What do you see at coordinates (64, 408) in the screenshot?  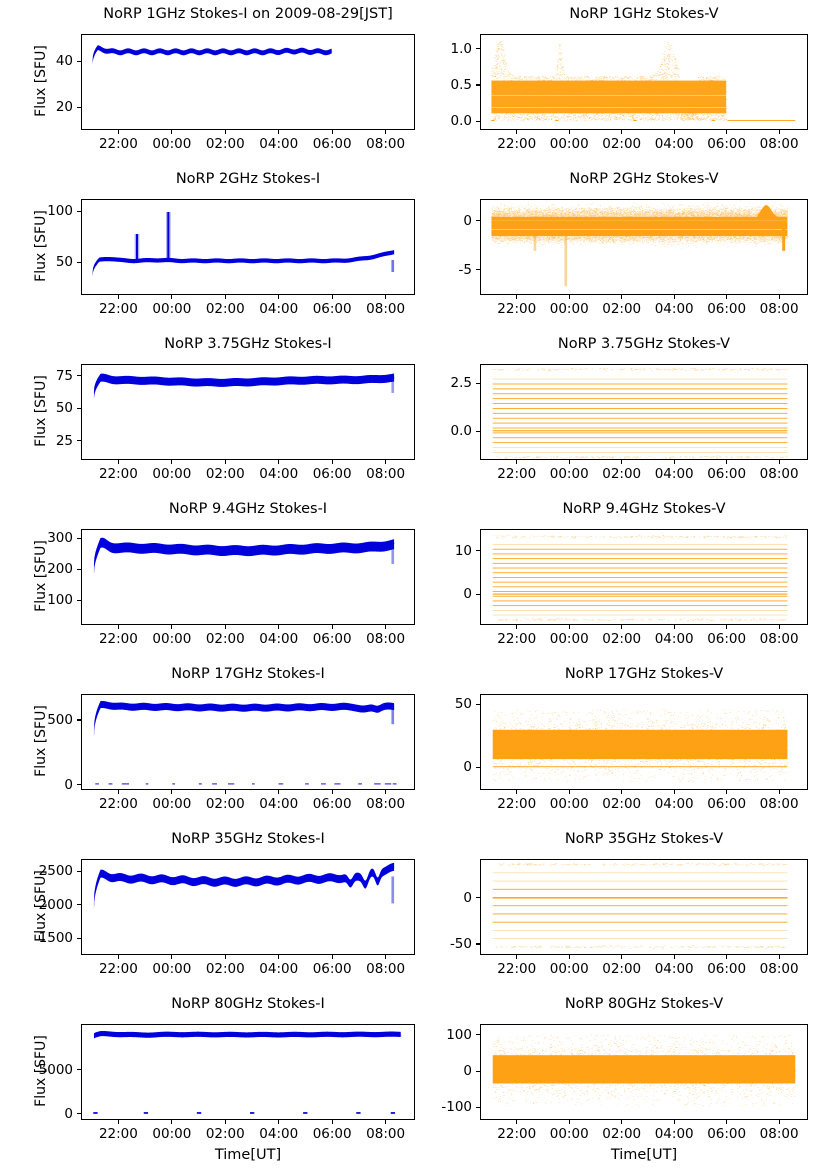 I see `y-tick-label: 50` at bounding box center [64, 408].